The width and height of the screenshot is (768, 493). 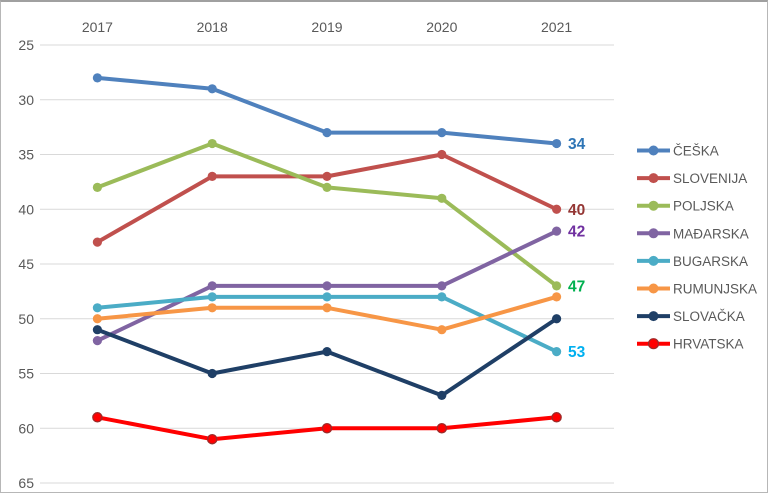 What do you see at coordinates (556, 27) in the screenshot?
I see `x-axis-label-2021: 2021` at bounding box center [556, 27].